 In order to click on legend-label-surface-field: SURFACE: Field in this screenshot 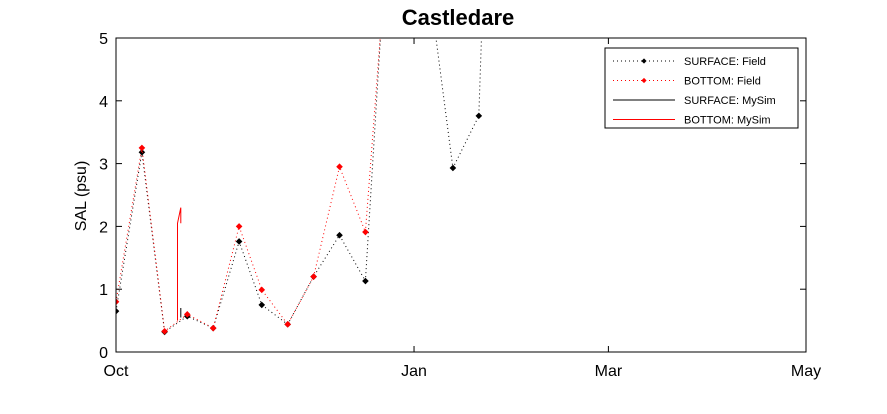, I will do `click(725, 62)`.